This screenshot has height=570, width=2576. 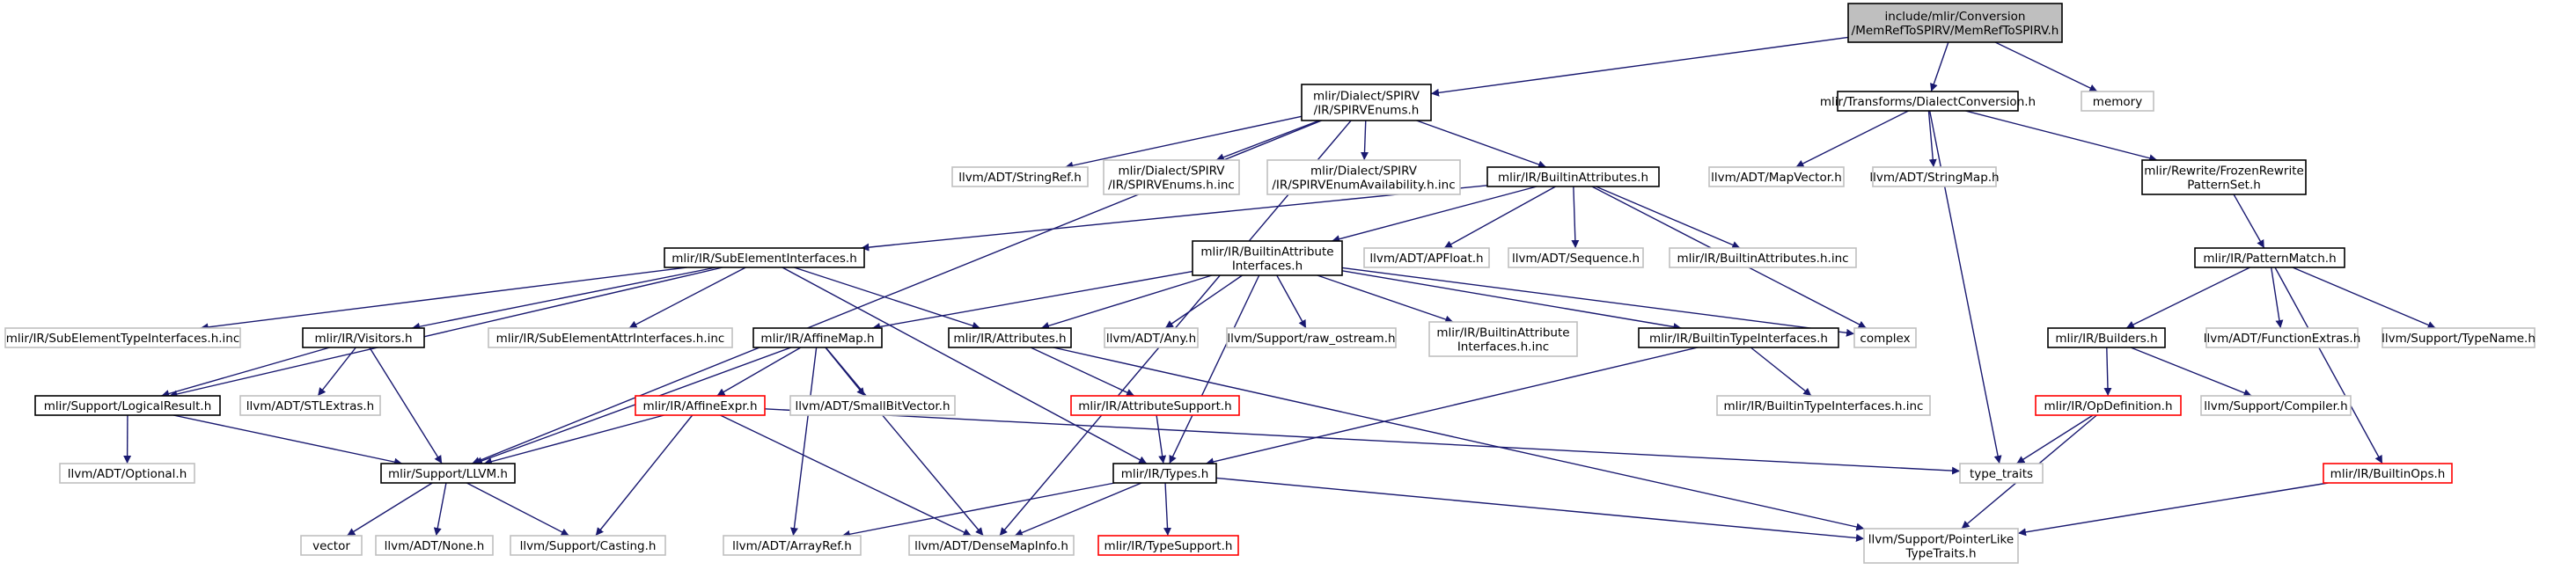 What do you see at coordinates (245, 372) in the screenshot?
I see `edge-visitors-to-logicalresult` at bounding box center [245, 372].